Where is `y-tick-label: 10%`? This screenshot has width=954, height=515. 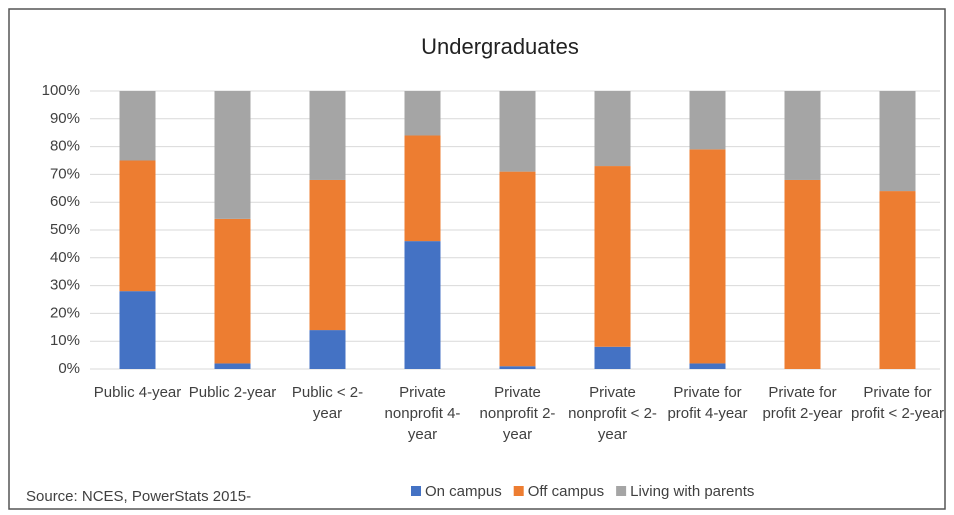 y-tick-label: 10% is located at coordinates (65, 340).